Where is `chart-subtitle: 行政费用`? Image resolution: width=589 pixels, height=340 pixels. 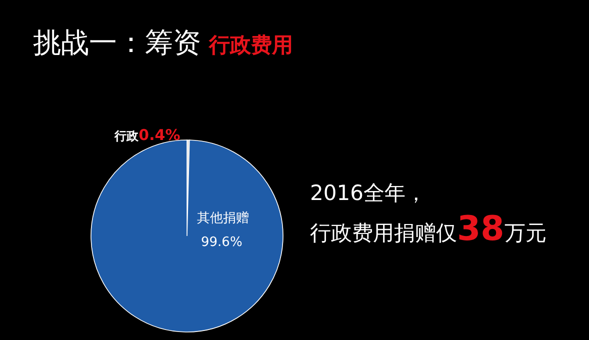 chart-subtitle: 行政费用 is located at coordinates (250, 45).